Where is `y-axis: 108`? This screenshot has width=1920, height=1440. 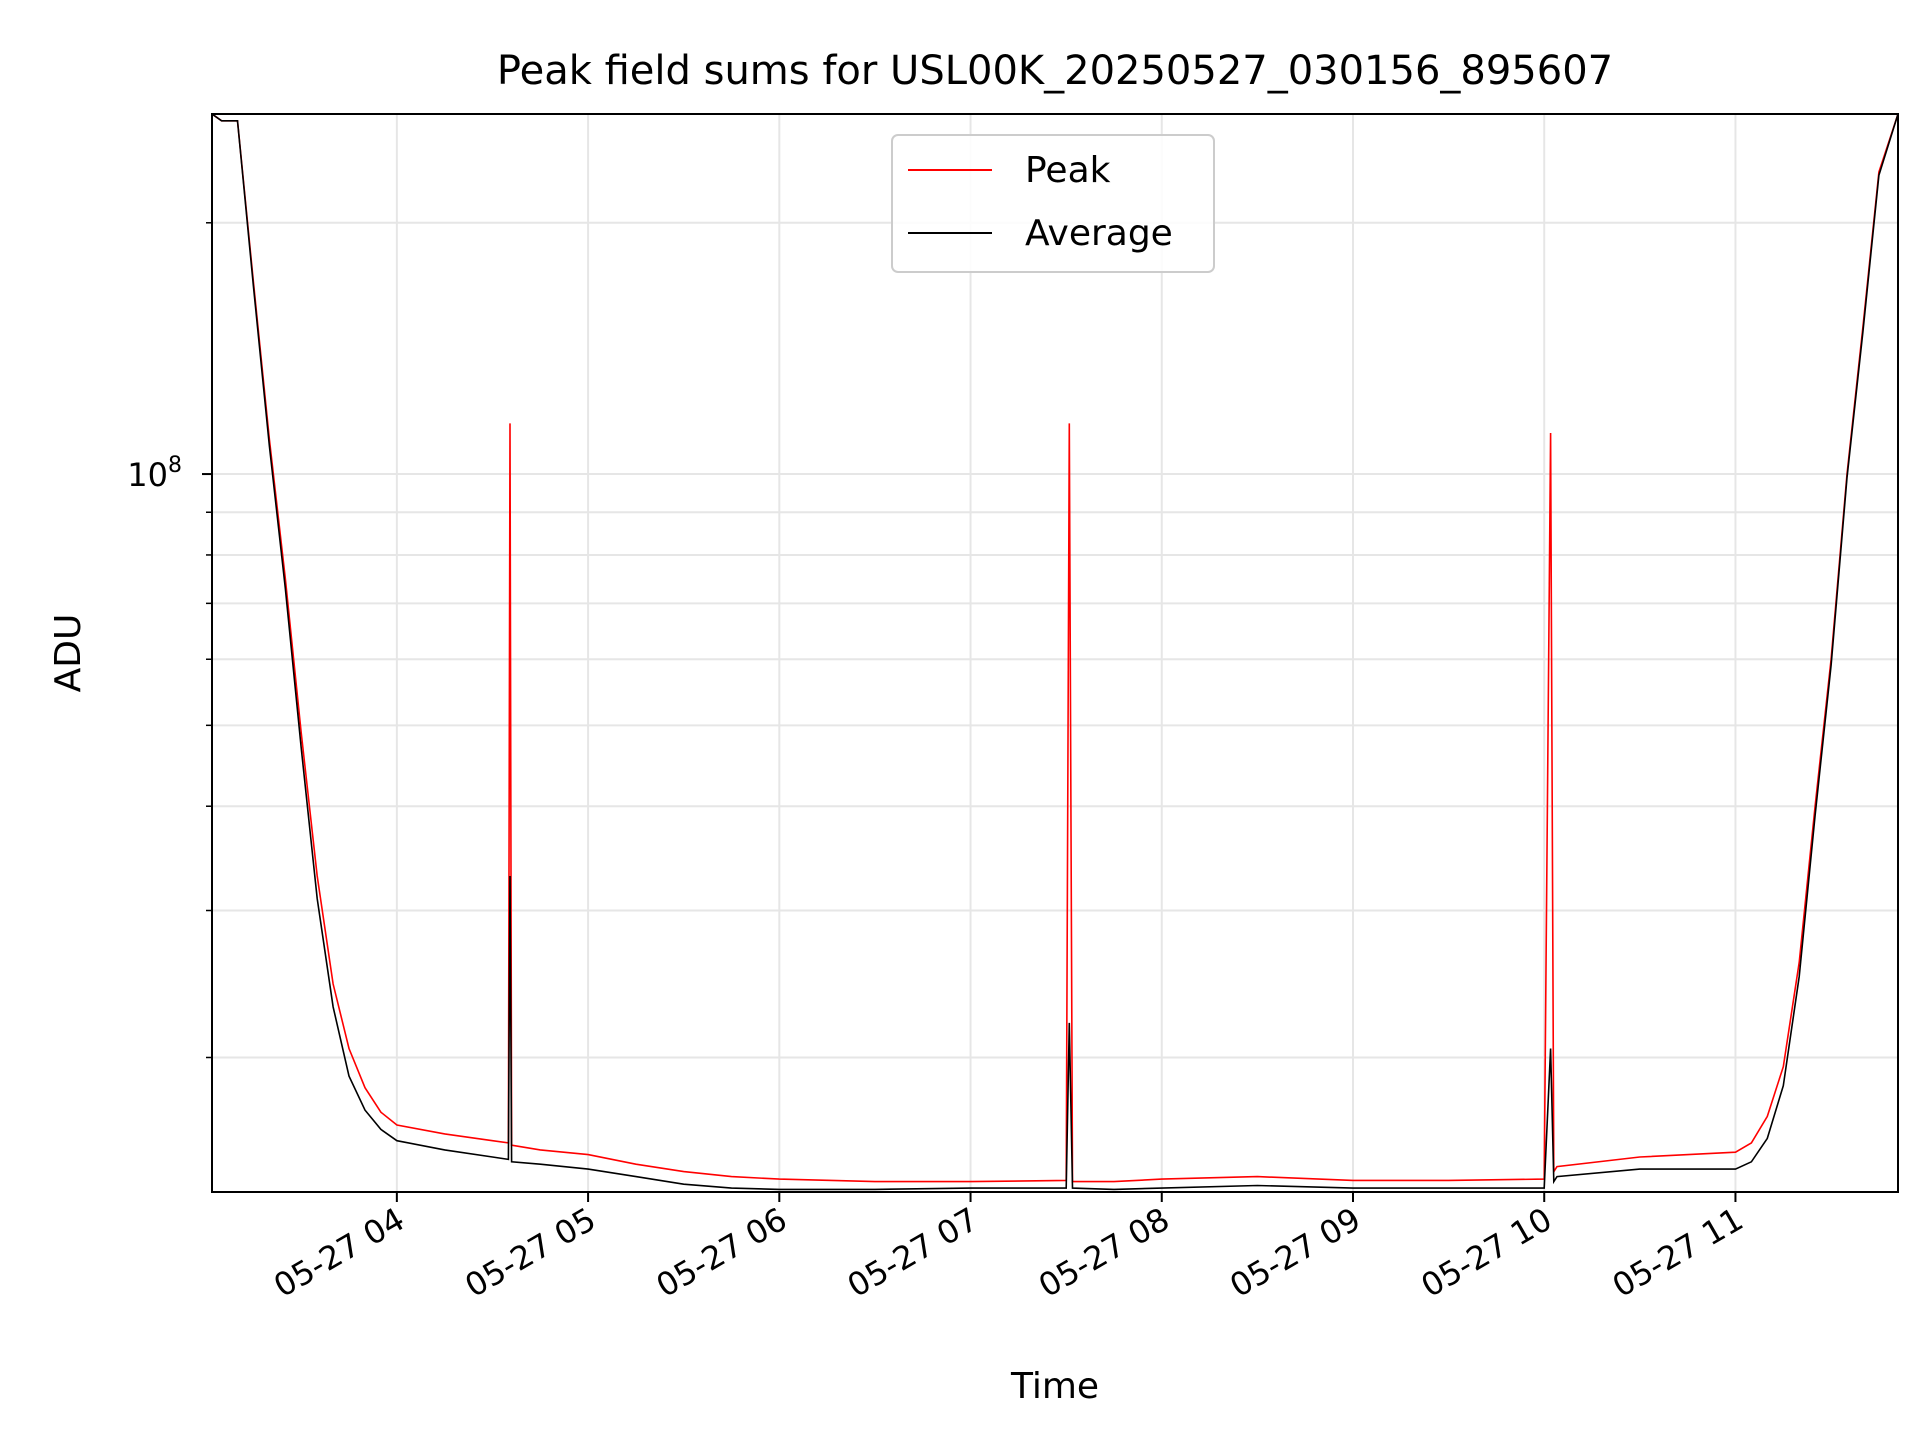
y-axis: 108 is located at coordinates (169, 640).